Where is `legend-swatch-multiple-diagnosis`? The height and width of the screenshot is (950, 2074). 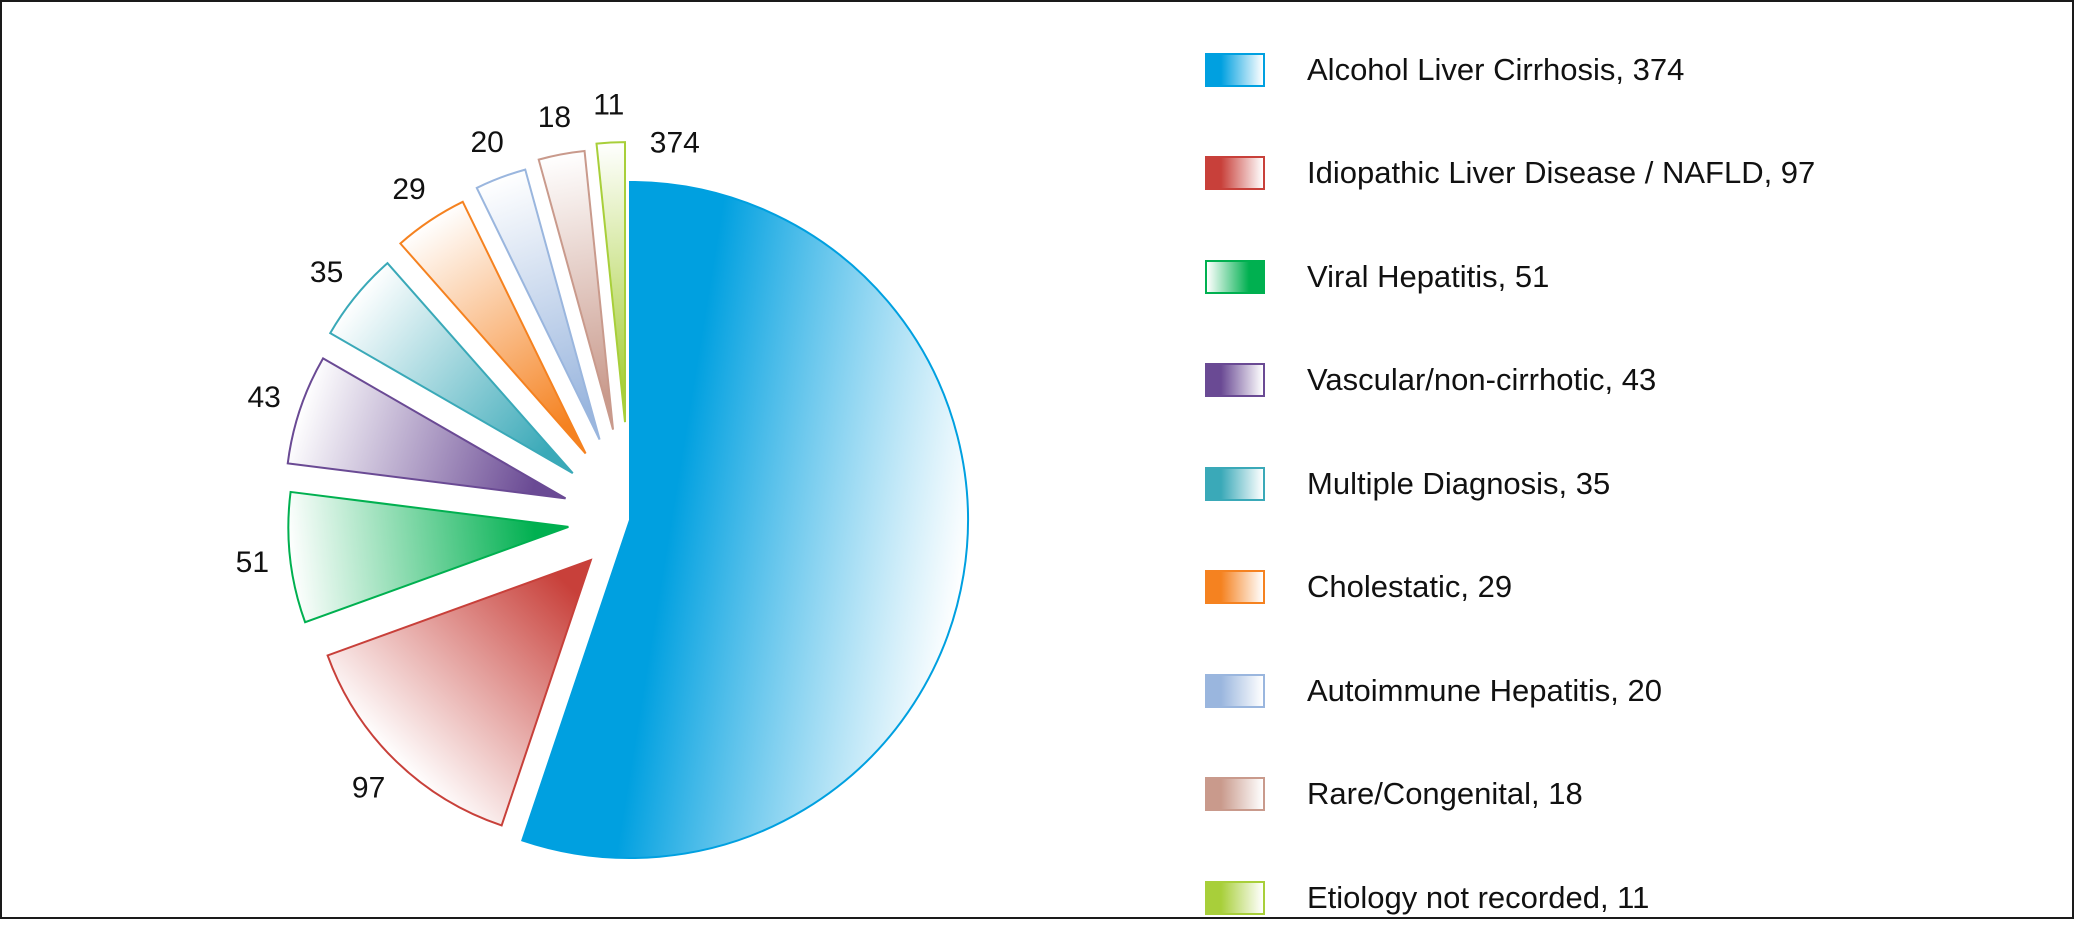
legend-swatch-multiple-diagnosis is located at coordinates (1235, 483).